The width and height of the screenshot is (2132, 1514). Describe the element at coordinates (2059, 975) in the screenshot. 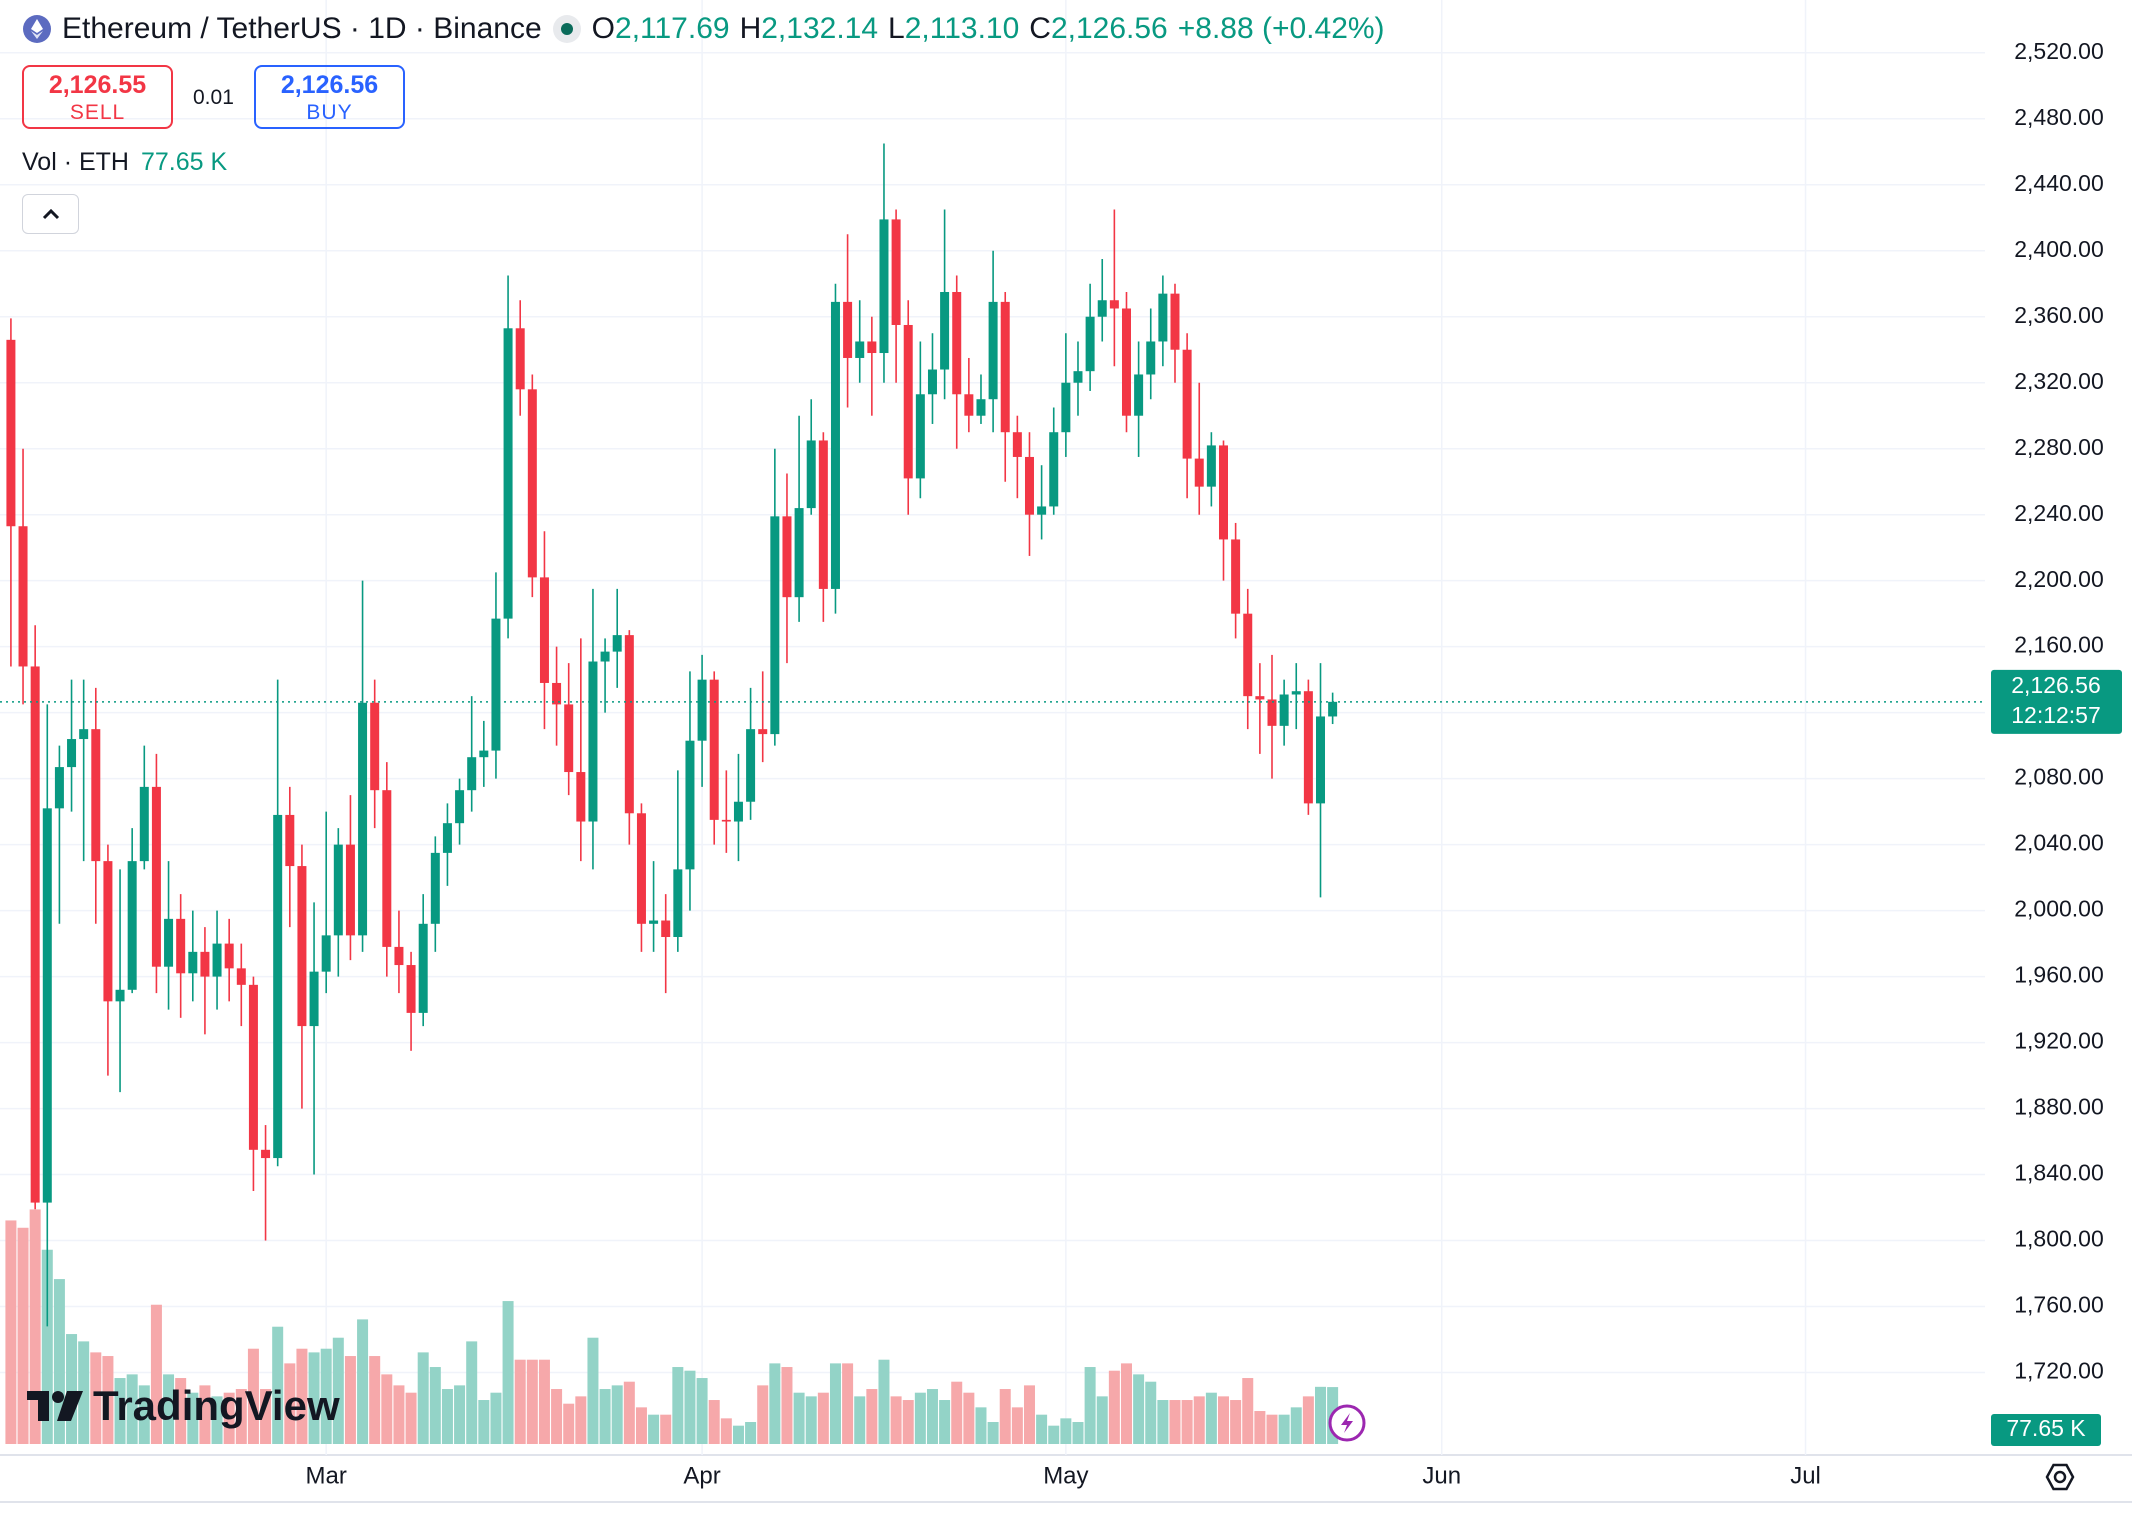

I see `y-tick-label: 1,960.00` at that location.